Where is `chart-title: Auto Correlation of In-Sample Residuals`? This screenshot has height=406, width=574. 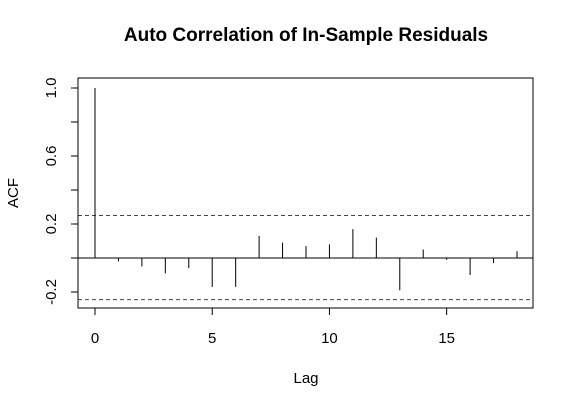
chart-title: Auto Correlation of In-Sample Residuals is located at coordinates (306, 35).